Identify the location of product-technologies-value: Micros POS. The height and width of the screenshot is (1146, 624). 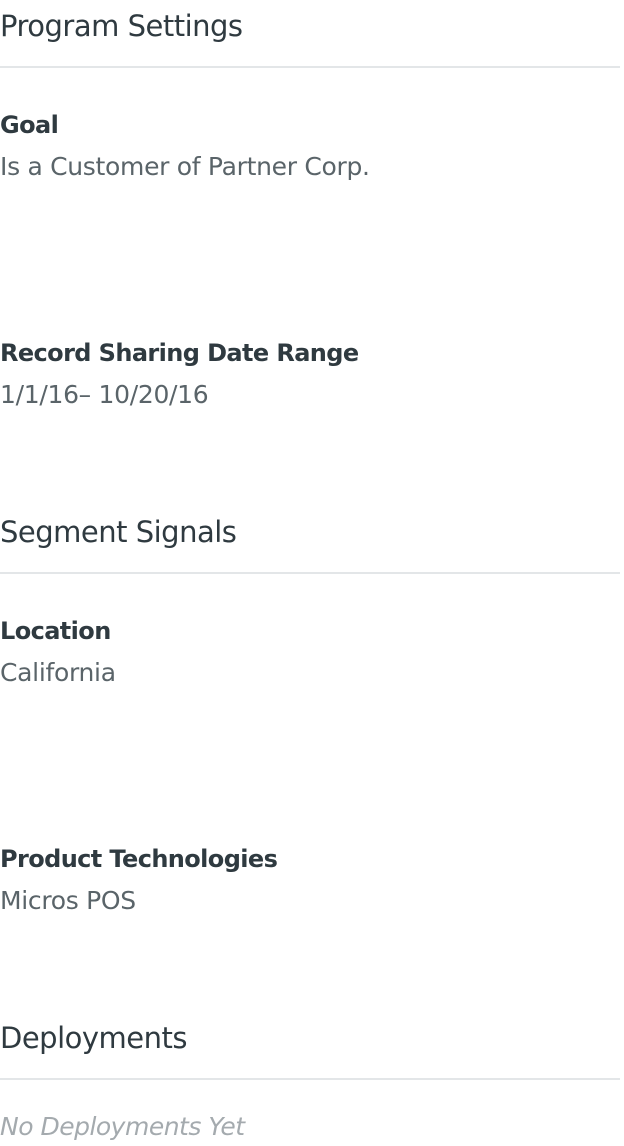
(68, 900).